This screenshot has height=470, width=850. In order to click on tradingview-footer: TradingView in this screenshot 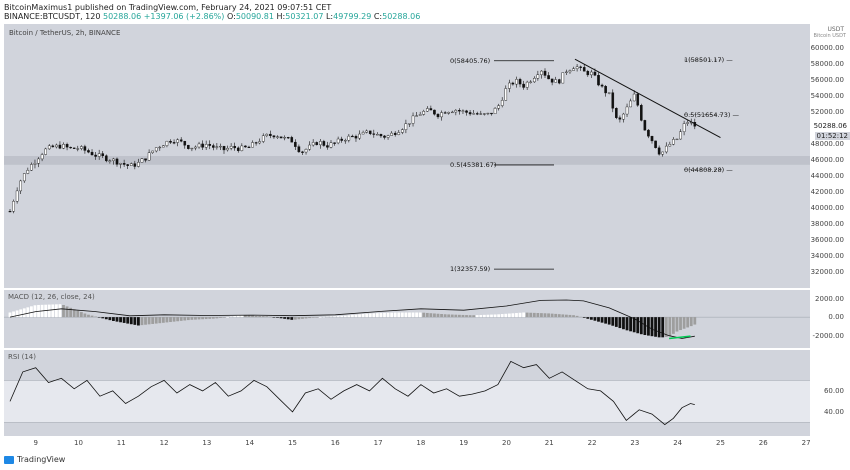, I will do `click(34, 459)`.